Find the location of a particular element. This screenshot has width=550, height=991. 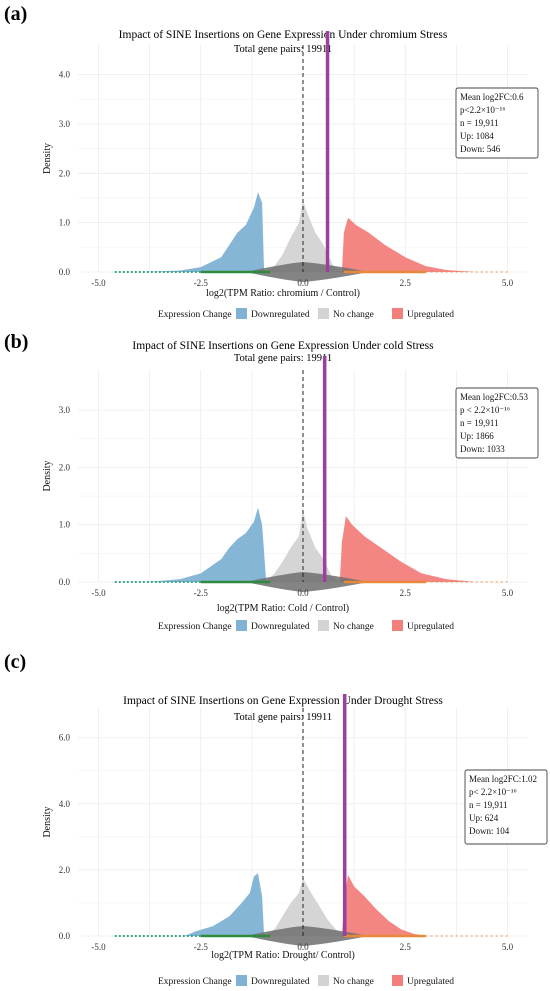

panel-letter: (c) is located at coordinates (15, 662).